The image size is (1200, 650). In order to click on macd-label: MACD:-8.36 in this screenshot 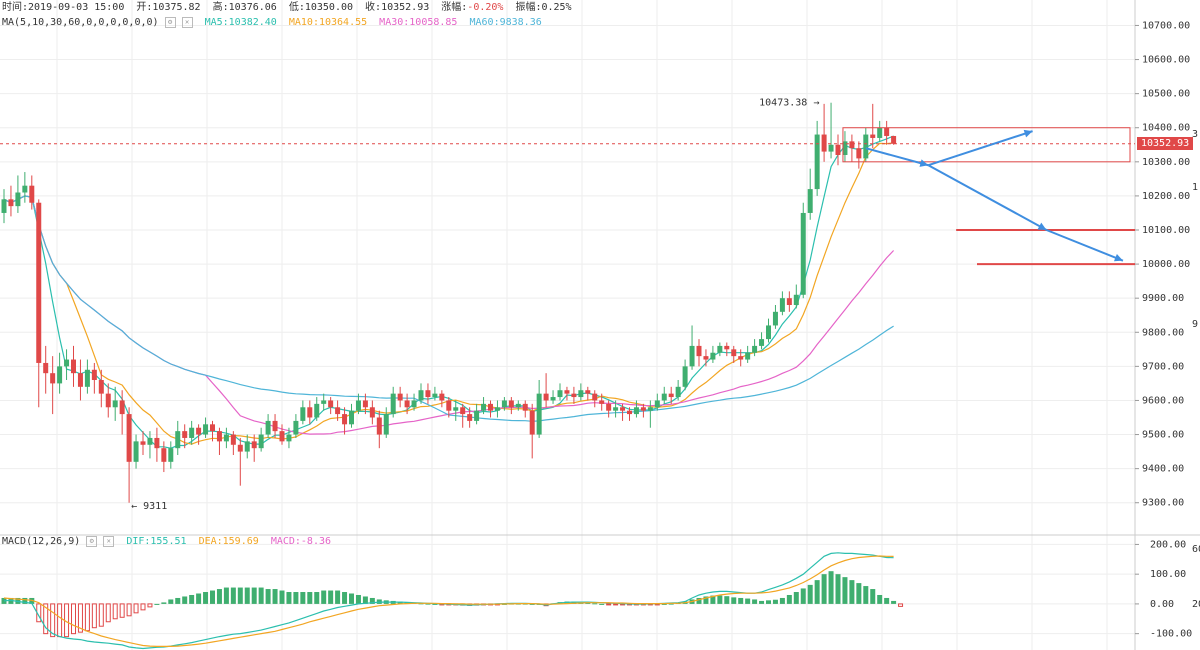, I will do `click(301, 541)`.